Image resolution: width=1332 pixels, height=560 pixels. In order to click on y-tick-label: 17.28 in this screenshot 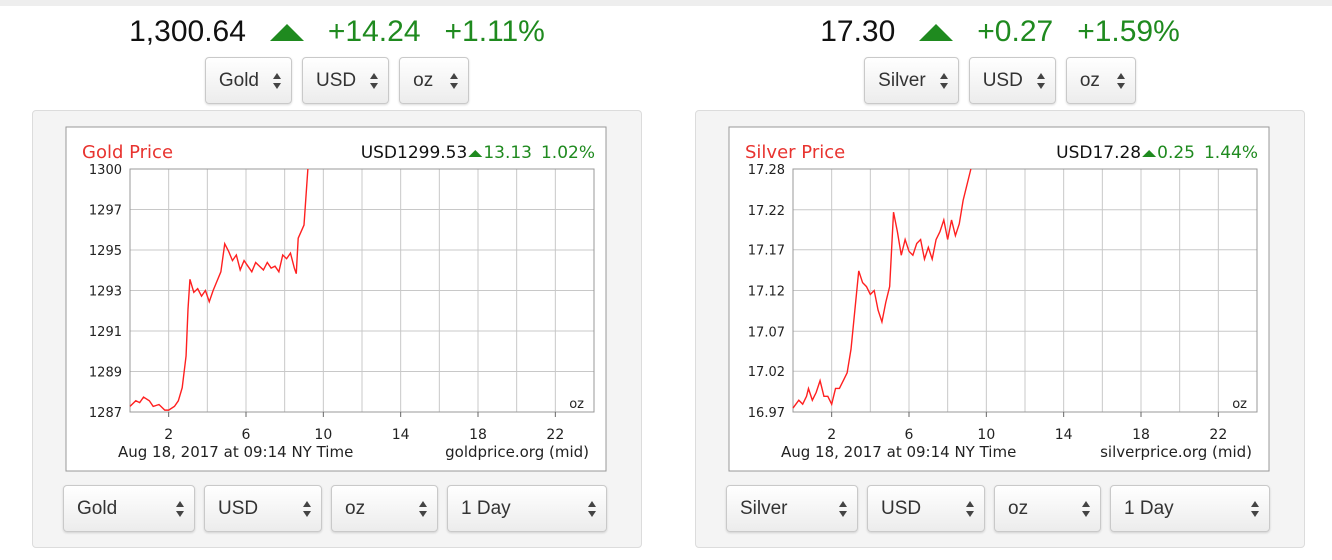, I will do `click(766, 170)`.